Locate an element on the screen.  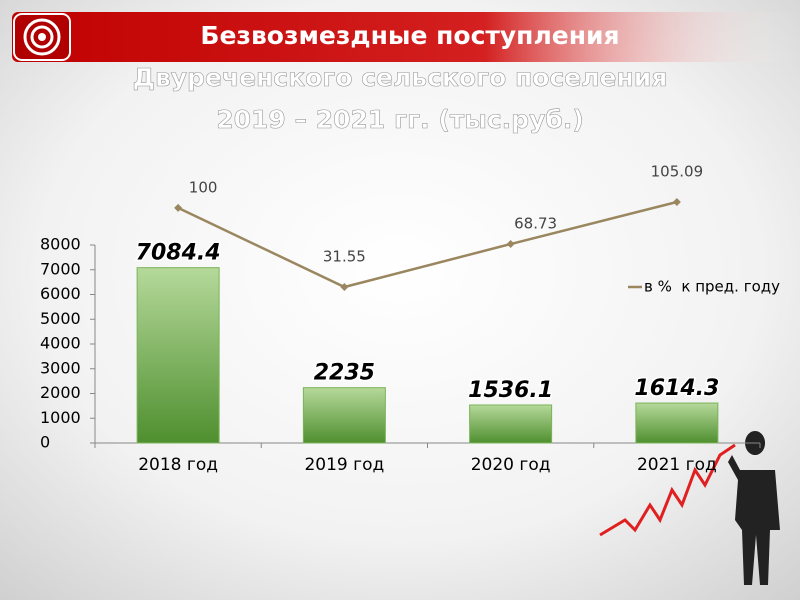
line-label: 68.73 is located at coordinates (535, 224).